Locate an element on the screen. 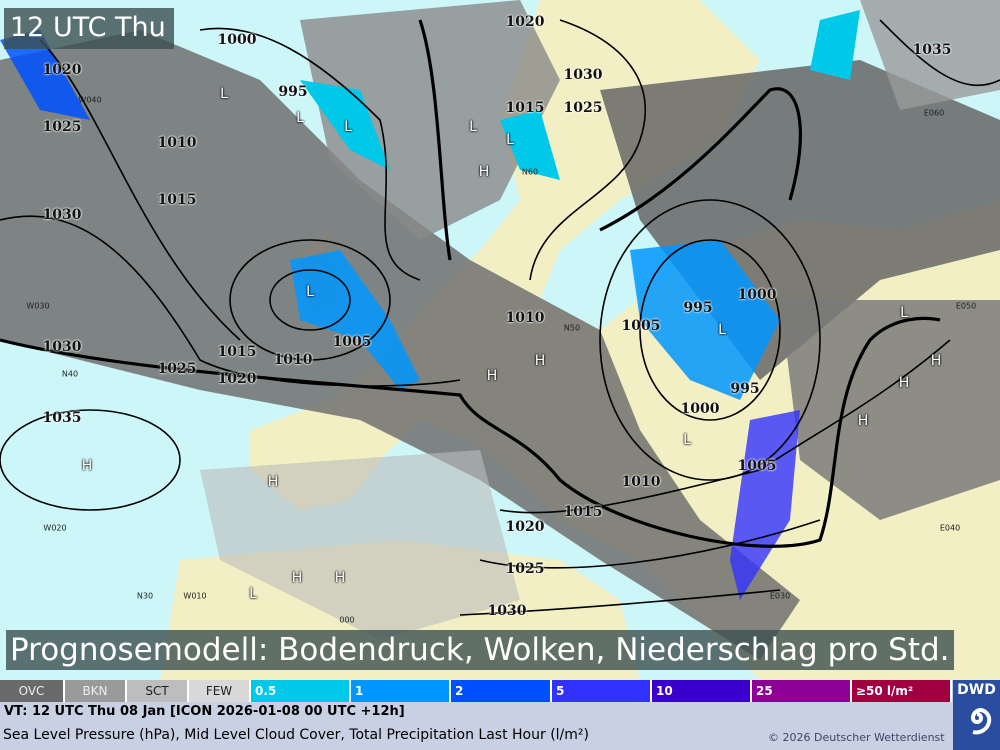 This screenshot has width=1000, height=750. dwd-logo-text: DWD is located at coordinates (976, 690).